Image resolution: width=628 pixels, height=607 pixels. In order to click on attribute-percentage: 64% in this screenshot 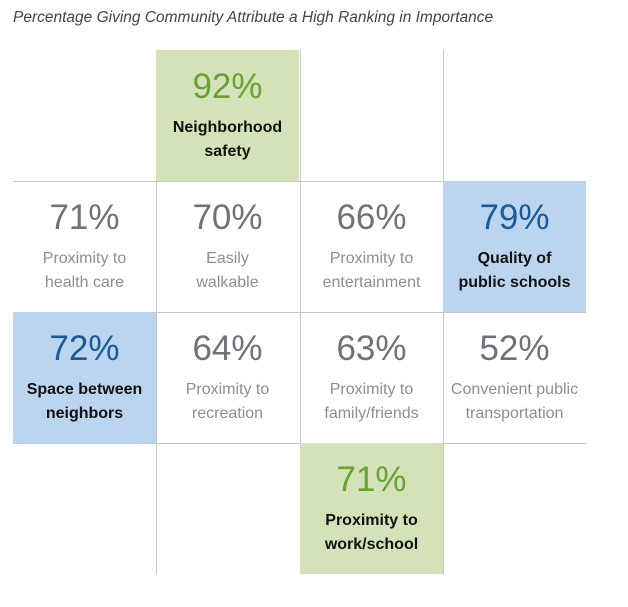, I will do `click(227, 348)`.